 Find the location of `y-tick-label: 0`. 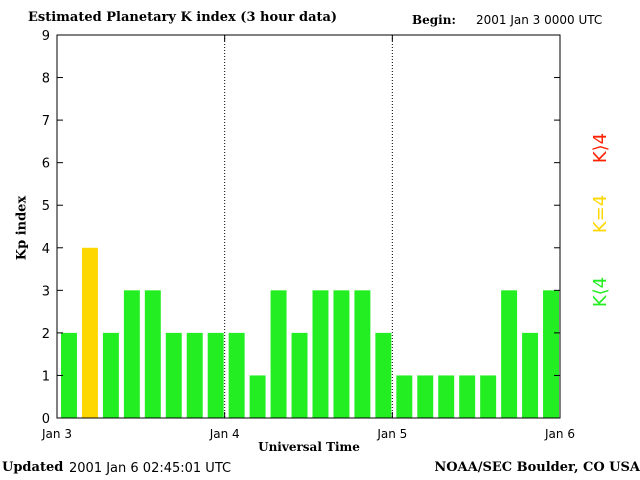

y-tick-label: 0 is located at coordinates (46, 419).